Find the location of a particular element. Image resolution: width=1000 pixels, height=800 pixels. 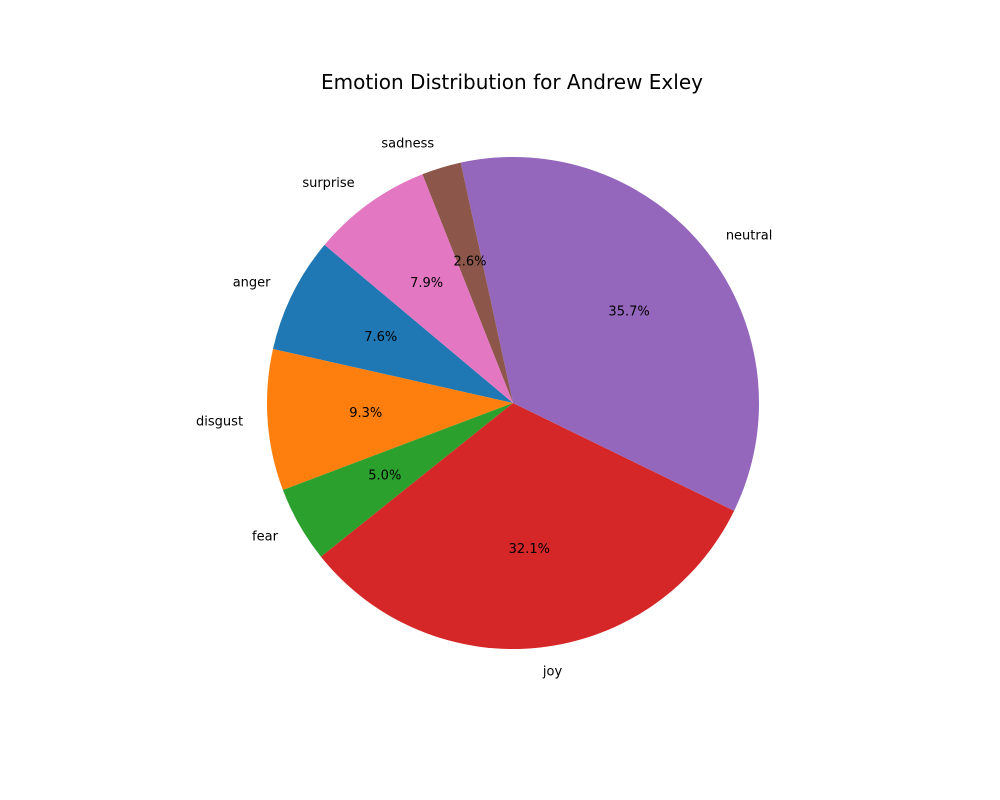

pie-slice-fear is located at coordinates (397, 480).